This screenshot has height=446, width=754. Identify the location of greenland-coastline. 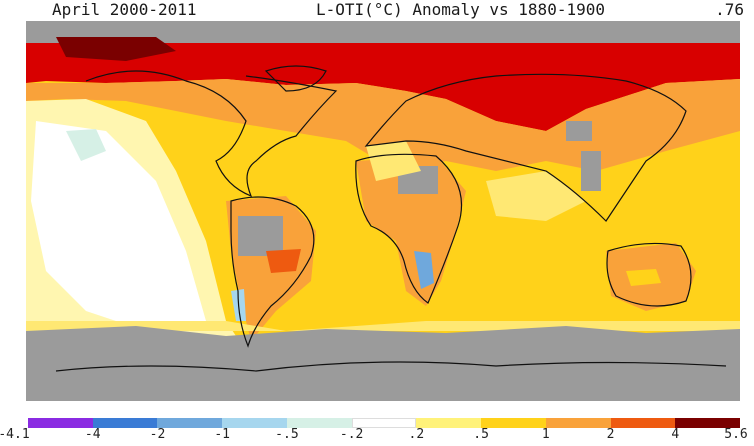
(295, 78).